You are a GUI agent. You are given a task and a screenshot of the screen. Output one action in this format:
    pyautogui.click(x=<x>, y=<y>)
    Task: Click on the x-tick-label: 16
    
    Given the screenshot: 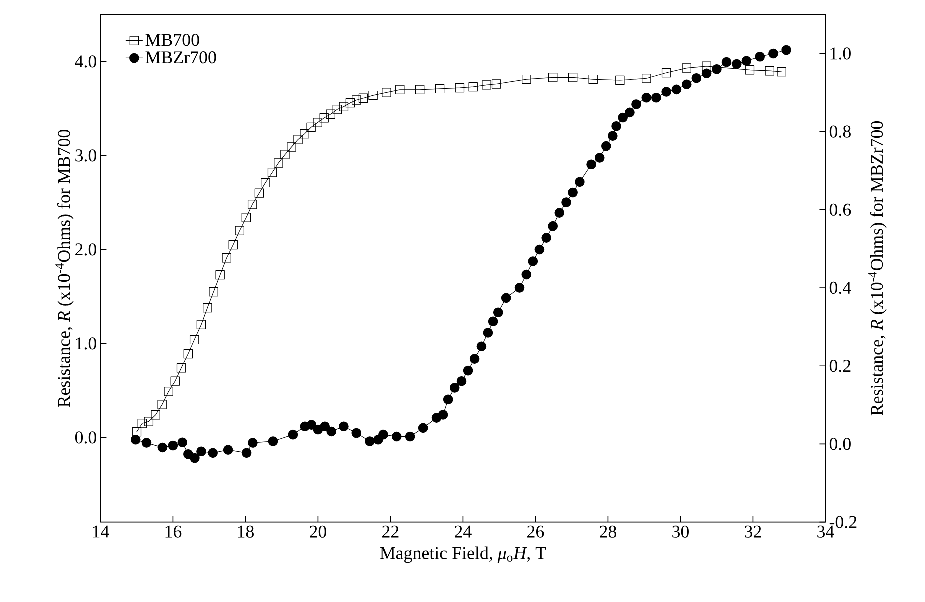 What is the action you would take?
    pyautogui.click(x=174, y=532)
    